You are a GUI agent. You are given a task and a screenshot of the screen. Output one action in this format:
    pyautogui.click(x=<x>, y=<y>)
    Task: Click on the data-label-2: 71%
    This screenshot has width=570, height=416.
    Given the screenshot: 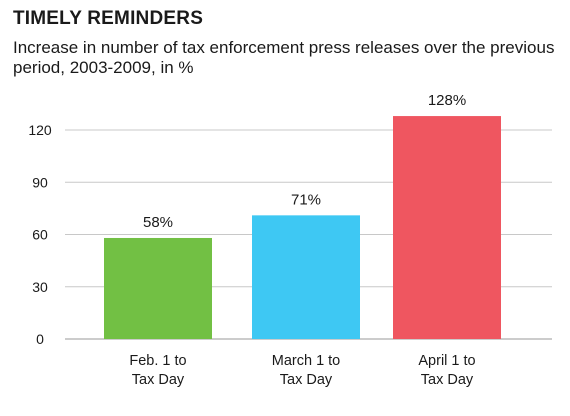 What is the action you would take?
    pyautogui.click(x=306, y=199)
    